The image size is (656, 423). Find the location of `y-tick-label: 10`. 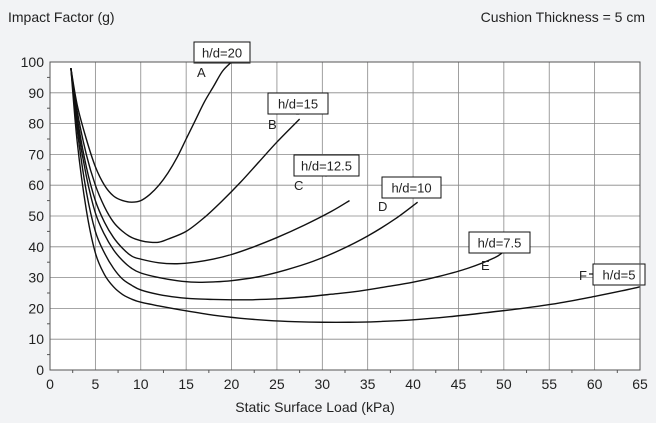

y-tick-label: 10 is located at coordinates (36, 339).